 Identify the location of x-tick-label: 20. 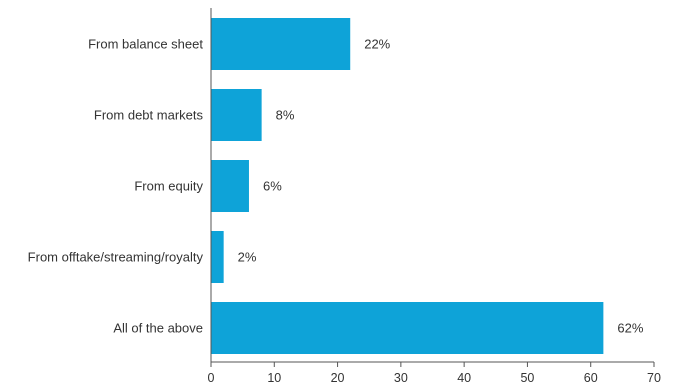
(338, 378).